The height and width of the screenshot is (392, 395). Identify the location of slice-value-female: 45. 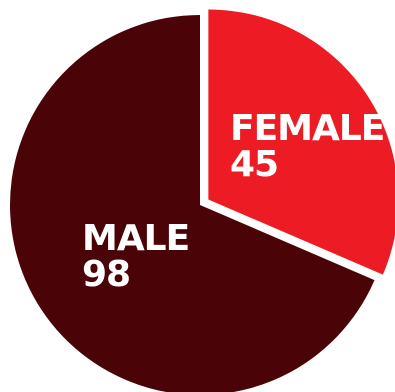
(254, 164).